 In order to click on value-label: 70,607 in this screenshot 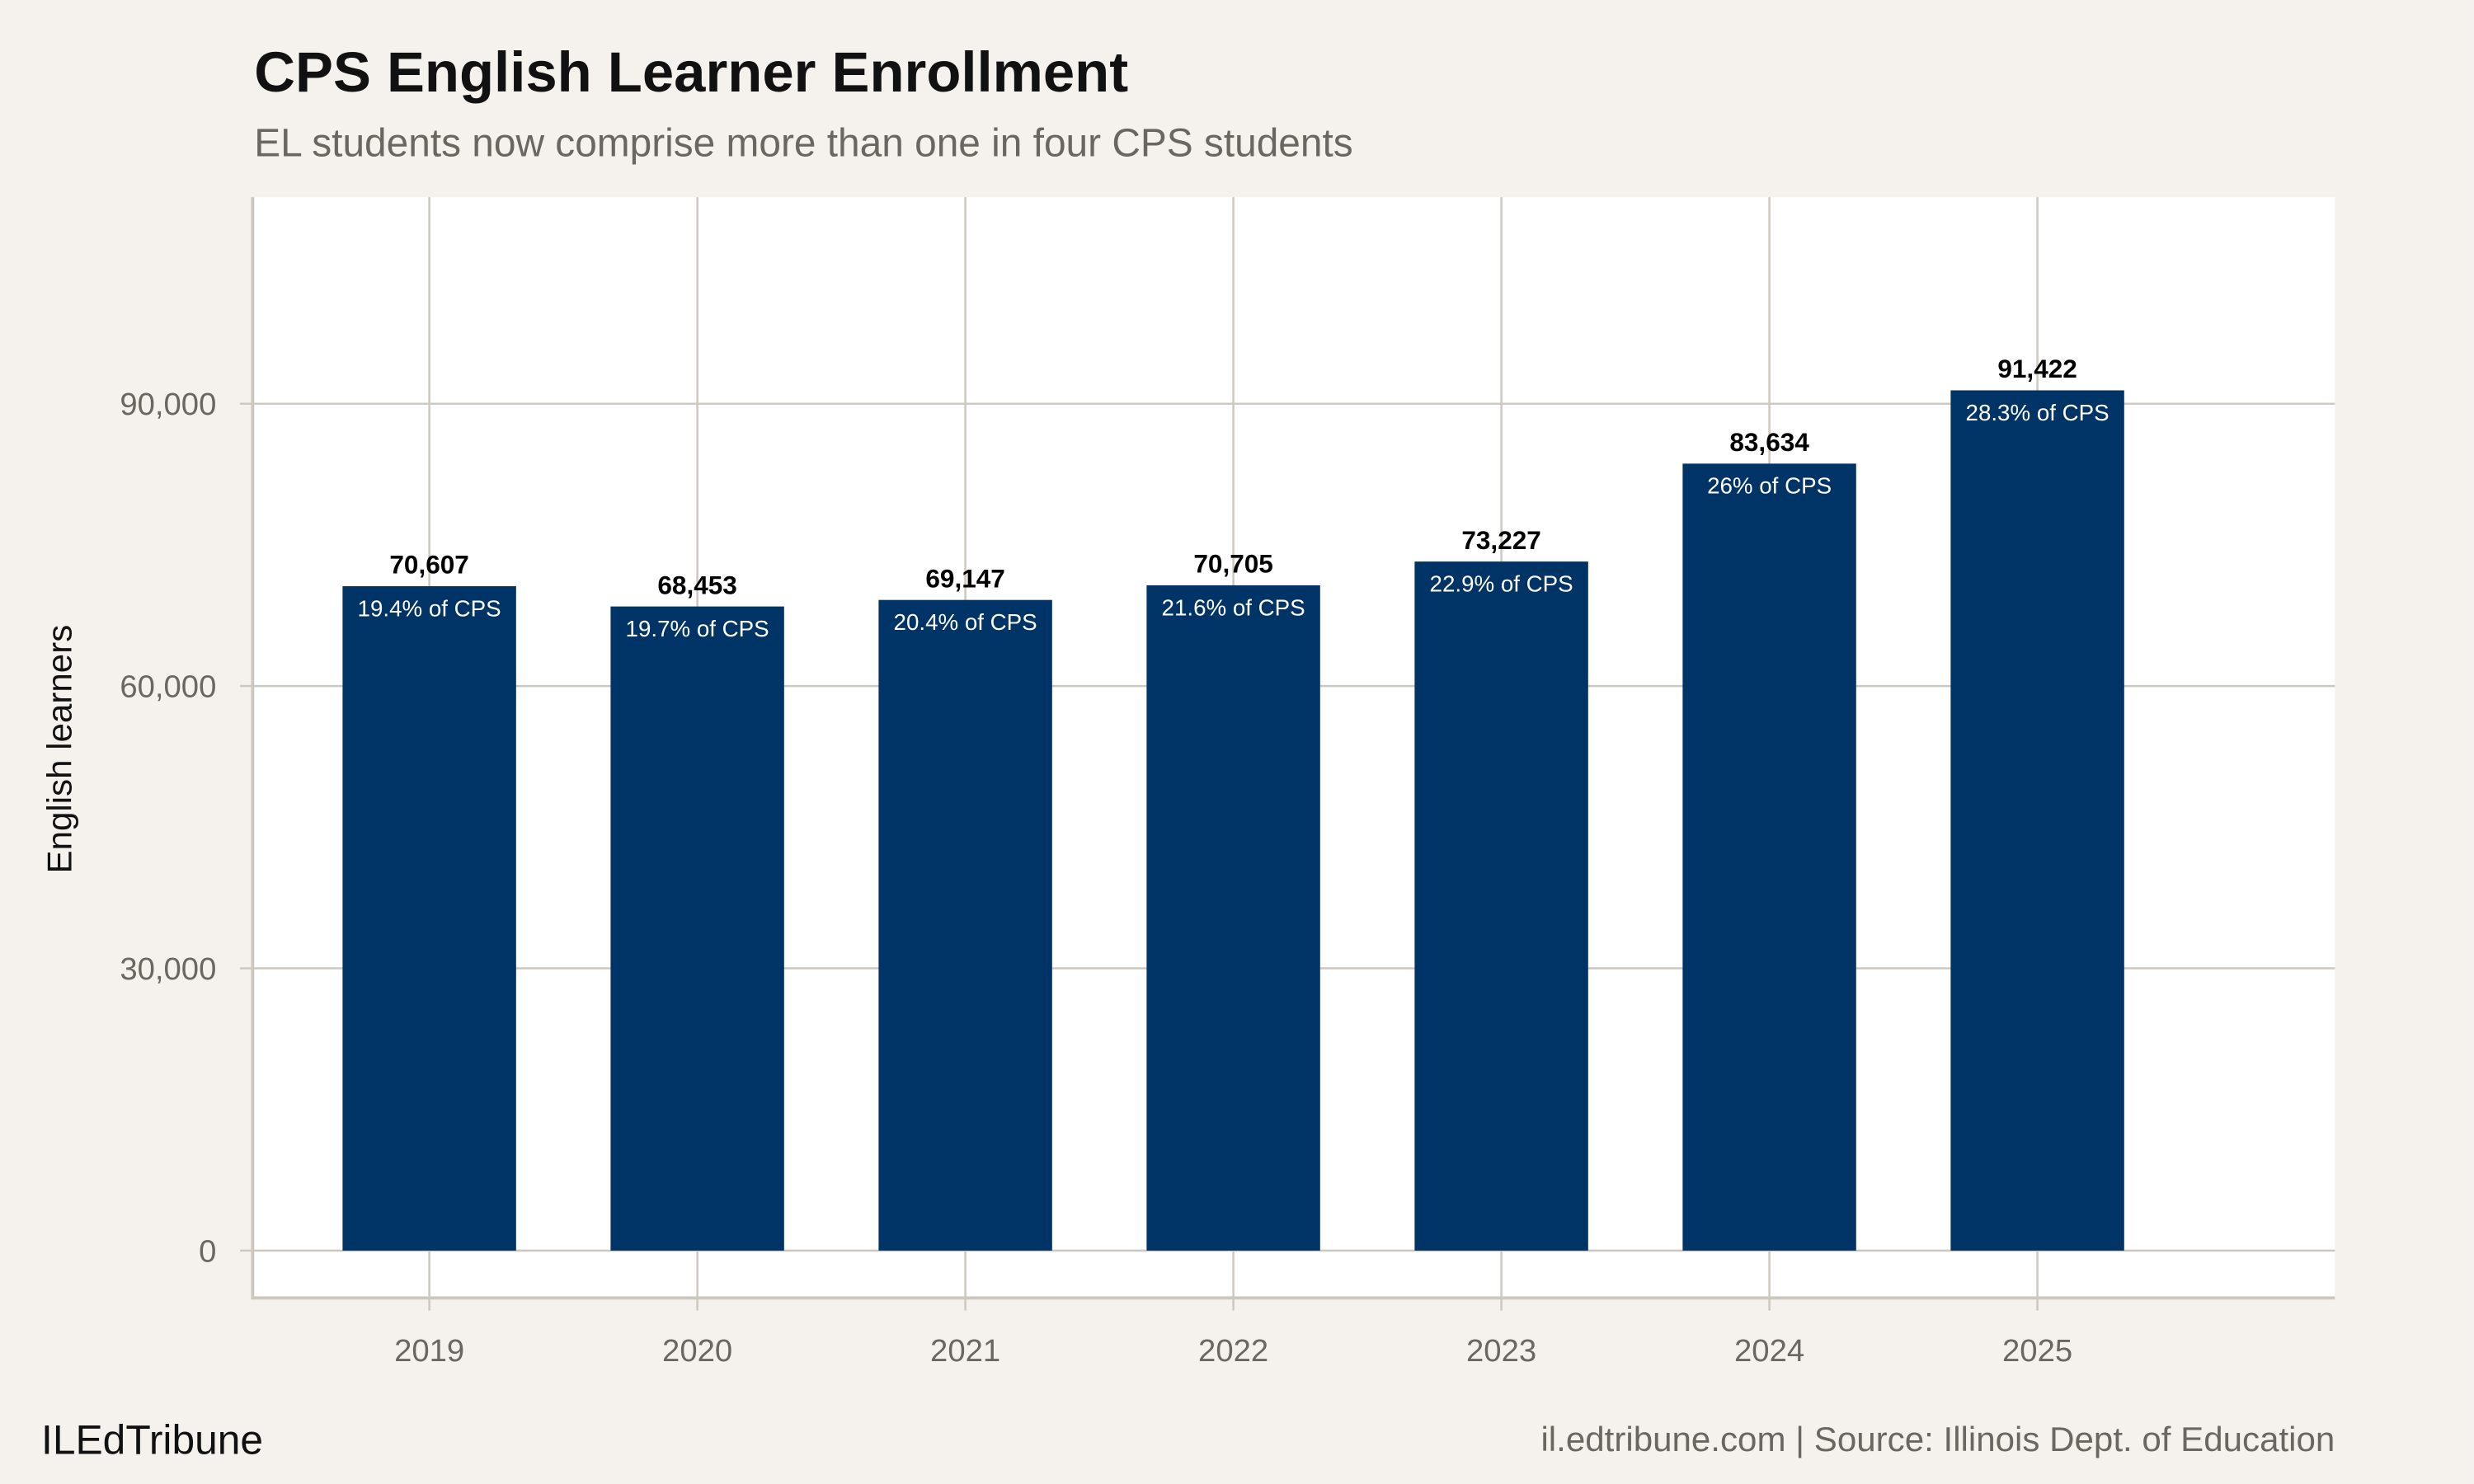, I will do `click(429, 565)`.